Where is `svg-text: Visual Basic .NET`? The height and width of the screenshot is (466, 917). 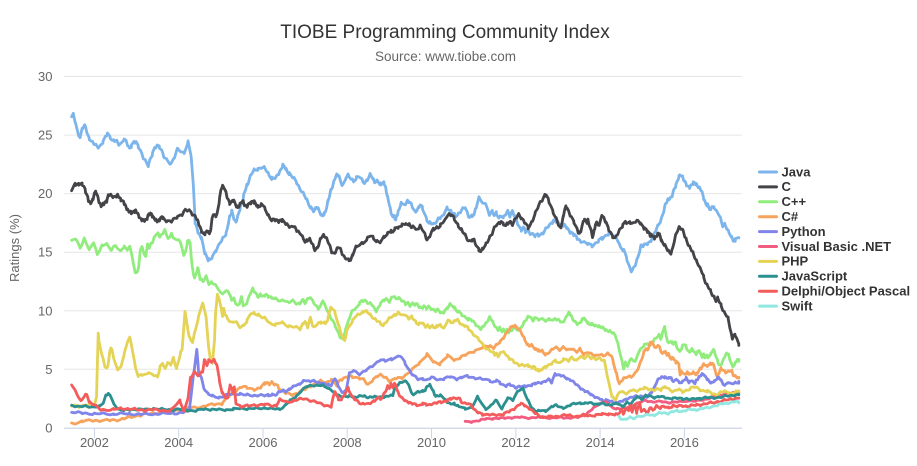 svg-text: Visual Basic .NET is located at coordinates (837, 246).